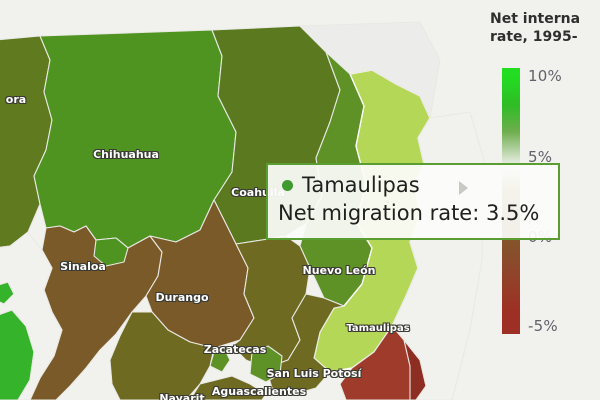 This screenshot has height=400, width=600. Describe the element at coordinates (305, 344) in the screenshot. I see `map-region-san-luis-potosi` at that location.